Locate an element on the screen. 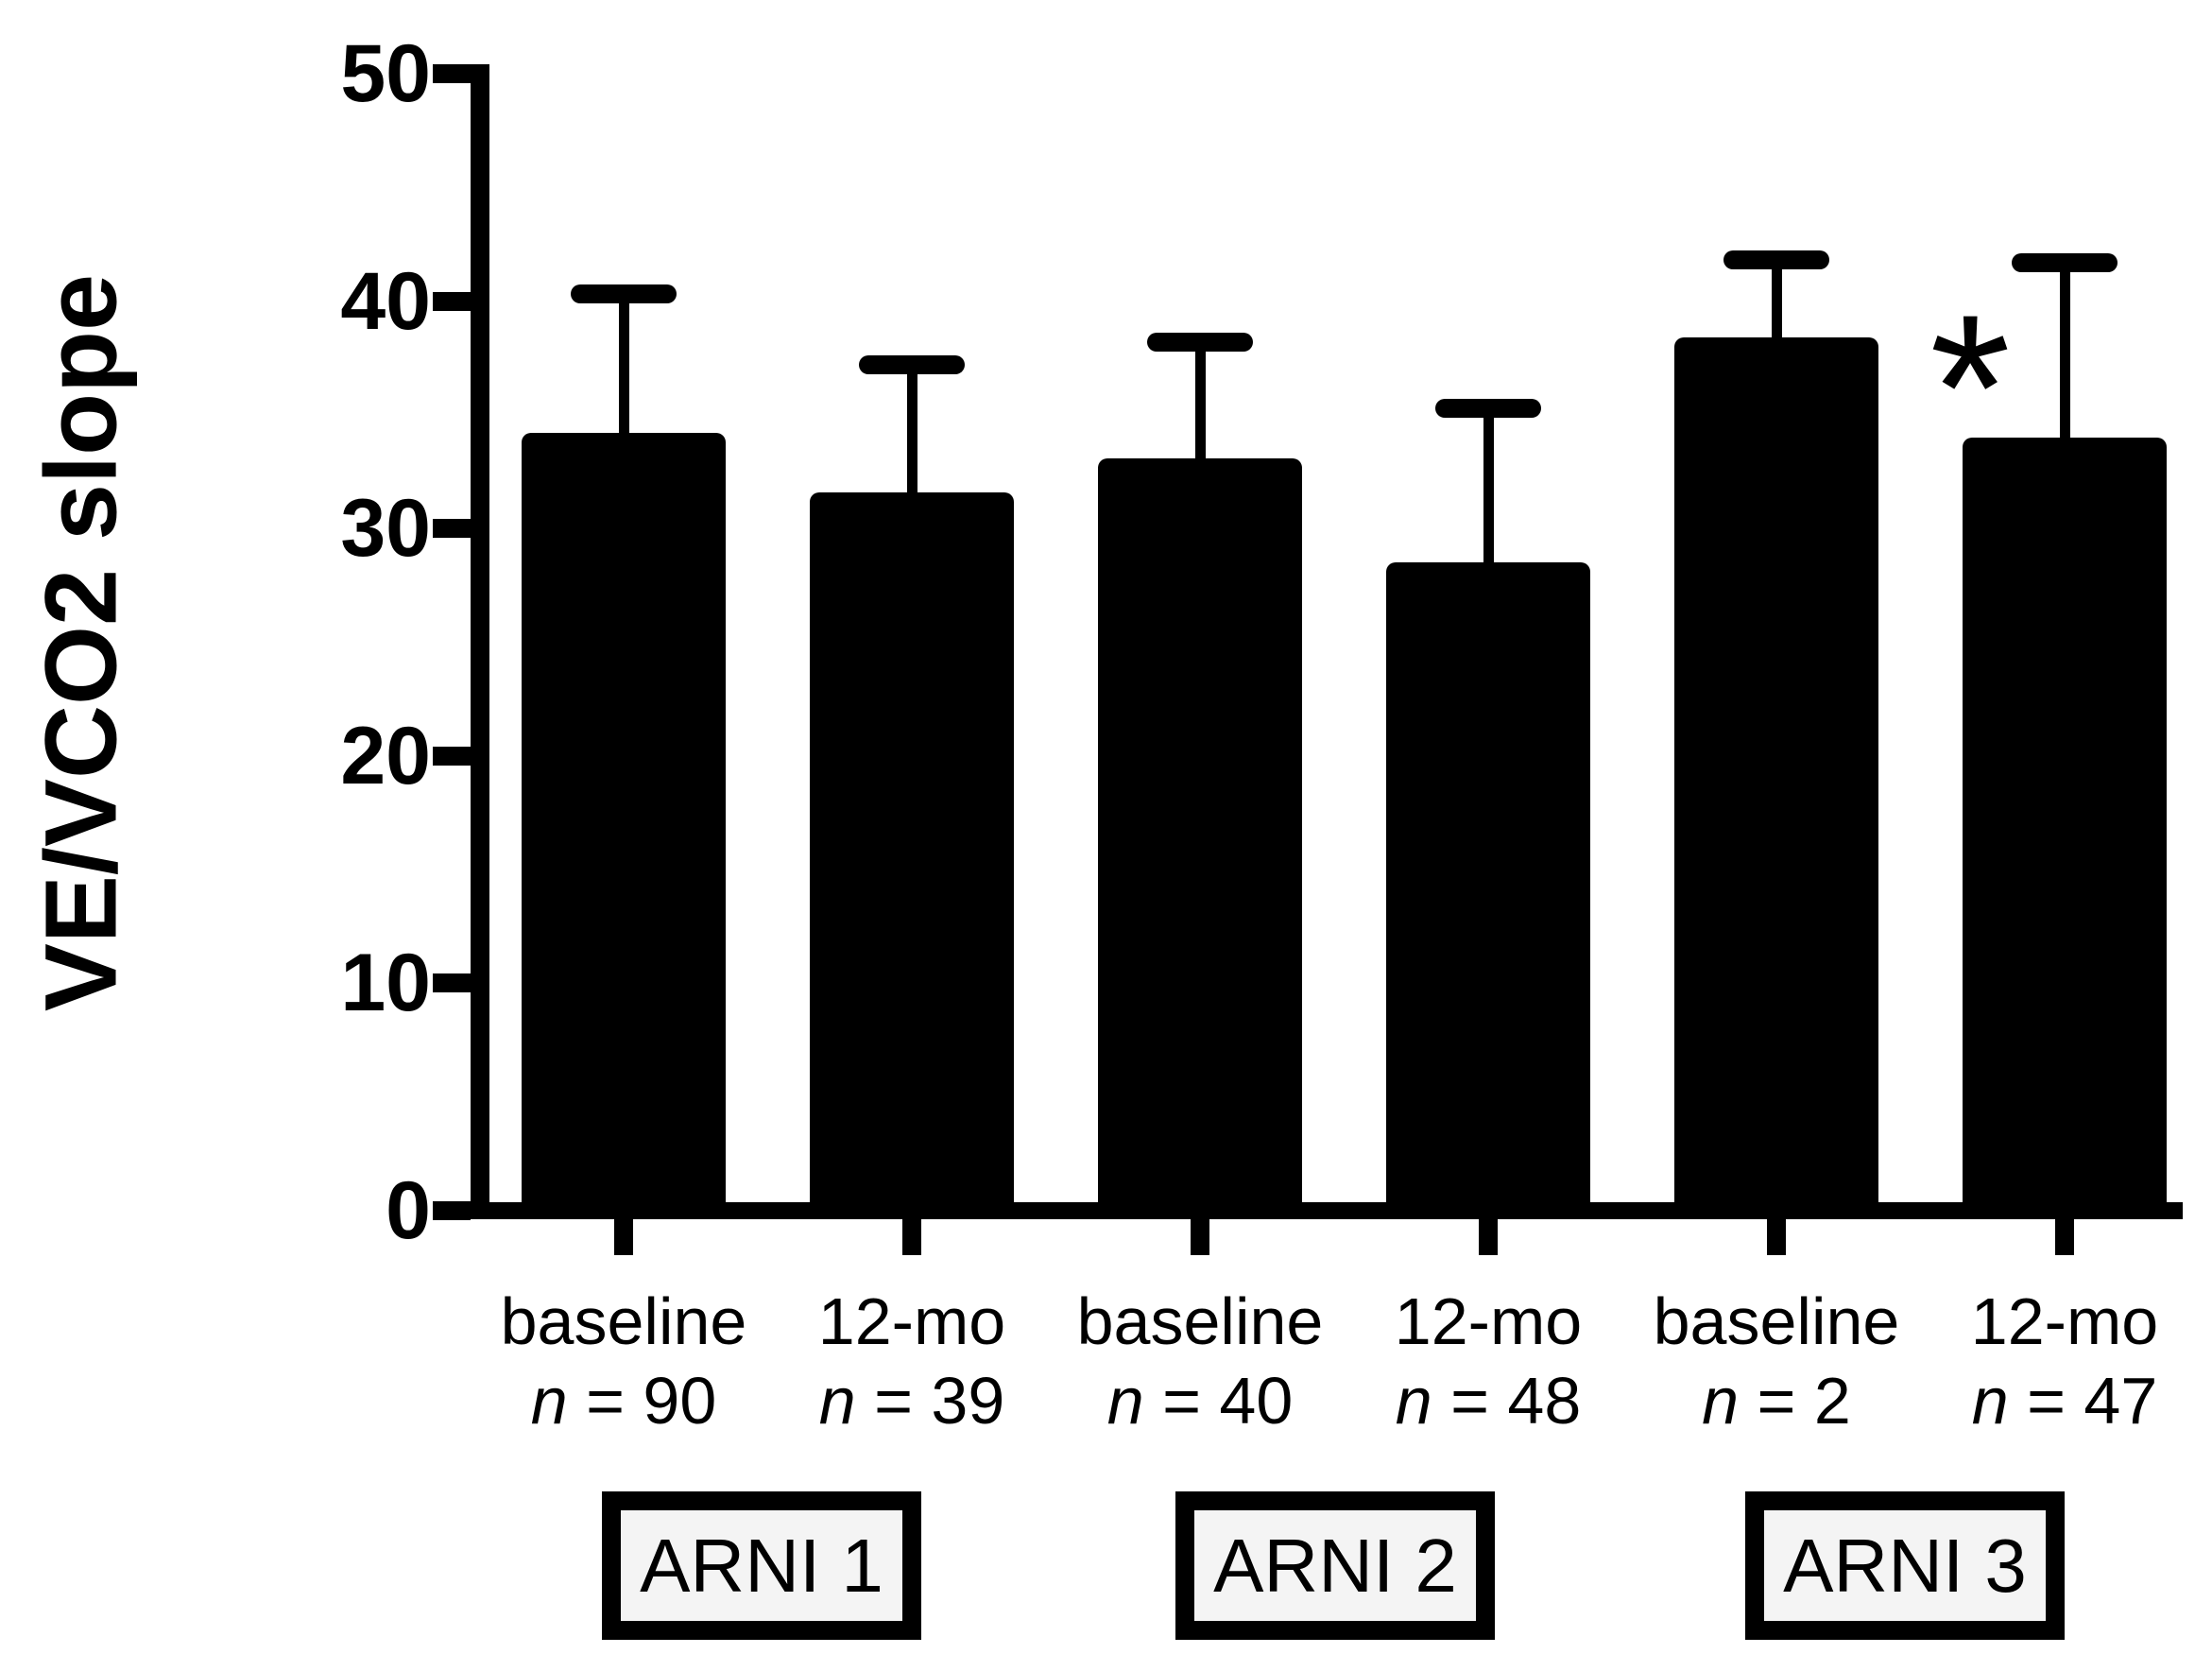  n-label: n = 90 is located at coordinates (623, 1401).